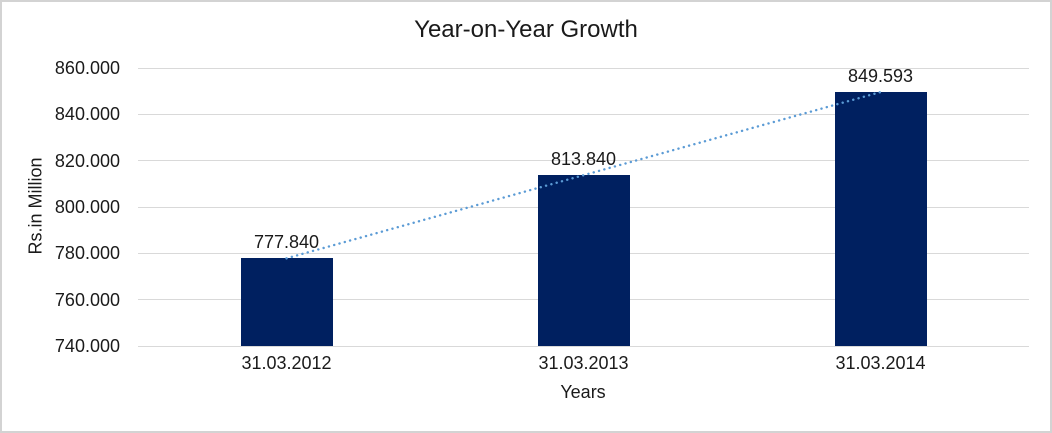 The width and height of the screenshot is (1052, 433). Describe the element at coordinates (87, 346) in the screenshot. I see `y-tick-label: 740.000` at that location.